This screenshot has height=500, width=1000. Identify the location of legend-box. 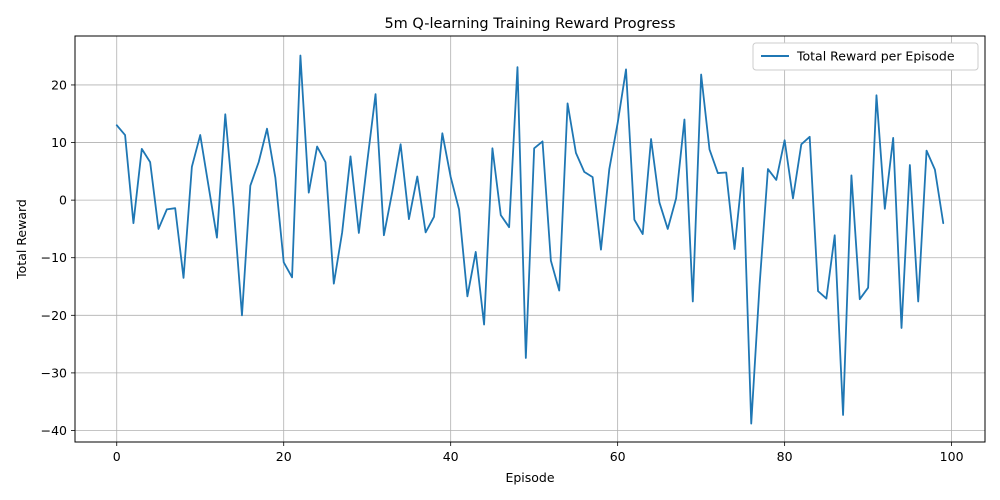
(865, 56).